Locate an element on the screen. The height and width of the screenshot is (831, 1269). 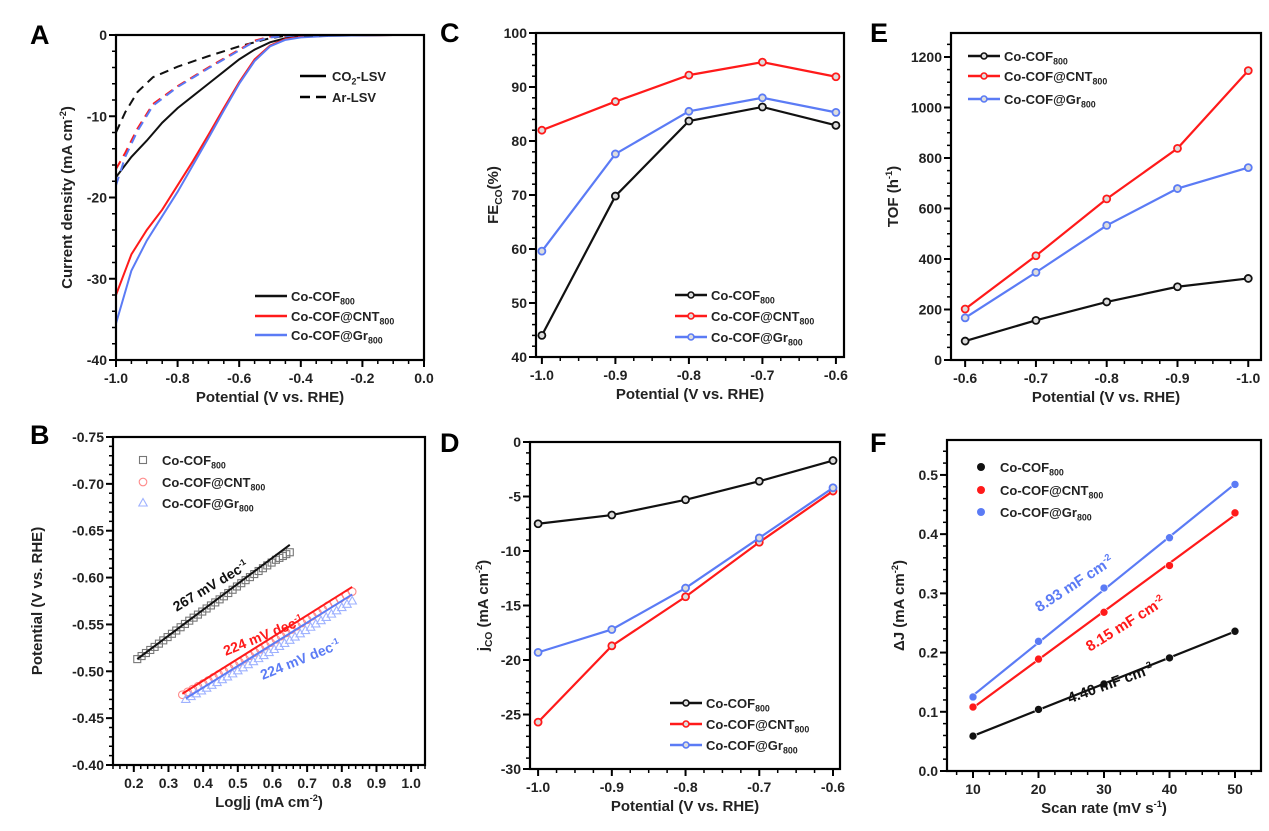
capacitance-annotation: 4.40 mF cm-2​ is located at coordinates (1110, 683).